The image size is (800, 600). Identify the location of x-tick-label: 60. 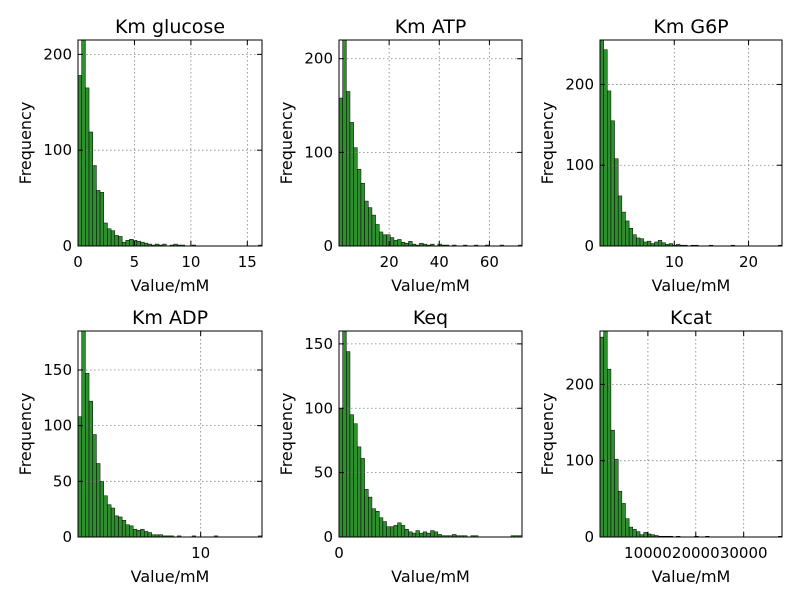
(489, 262).